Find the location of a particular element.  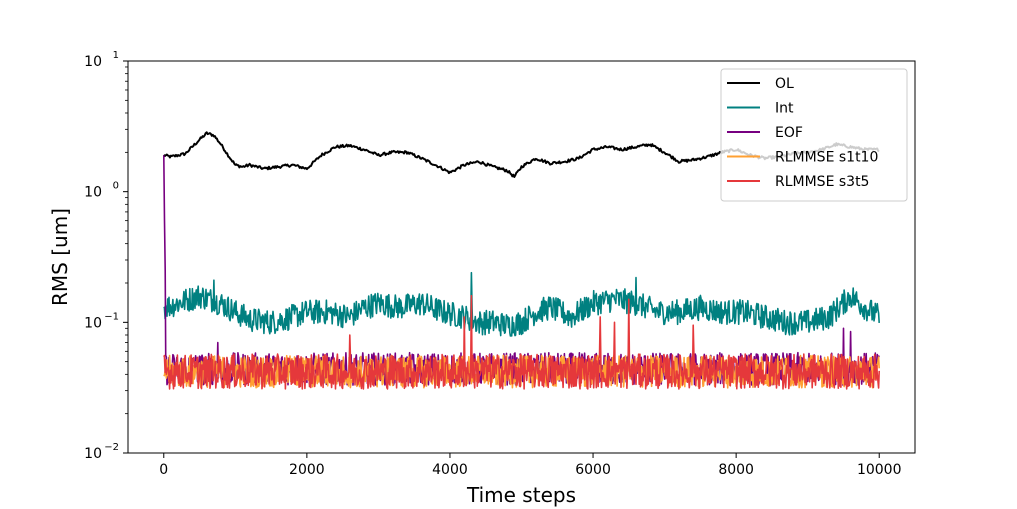

y-axis-label: RMS [um] is located at coordinates (60, 257).